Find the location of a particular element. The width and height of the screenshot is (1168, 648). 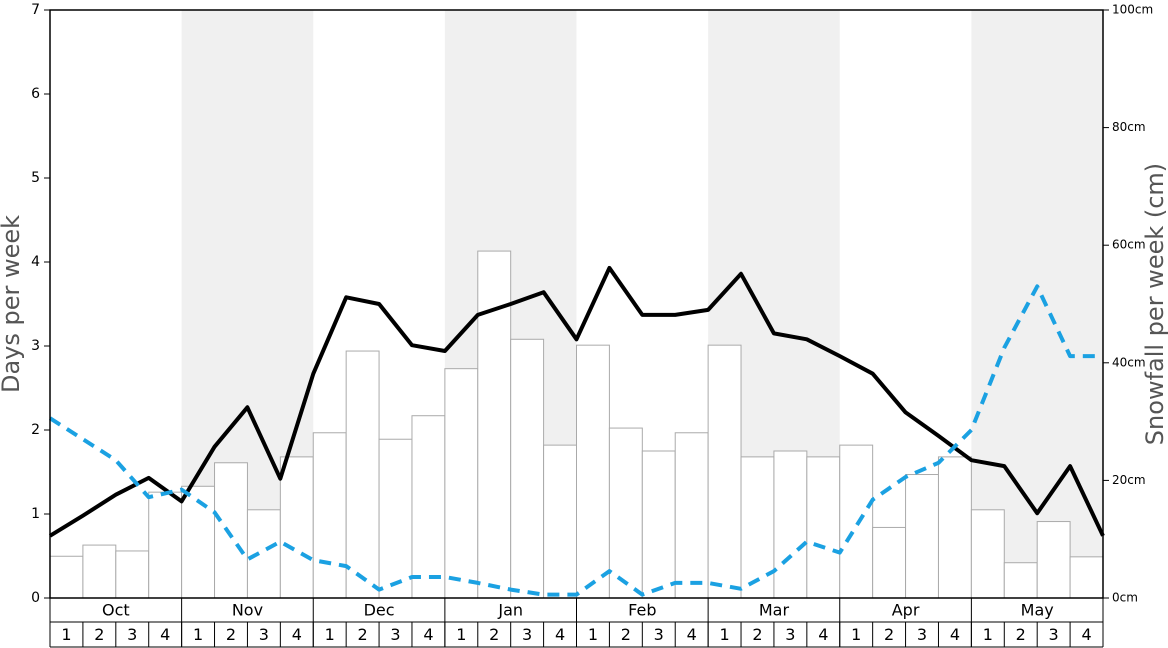

y2-tick-label: 100cm is located at coordinates (1132, 10).